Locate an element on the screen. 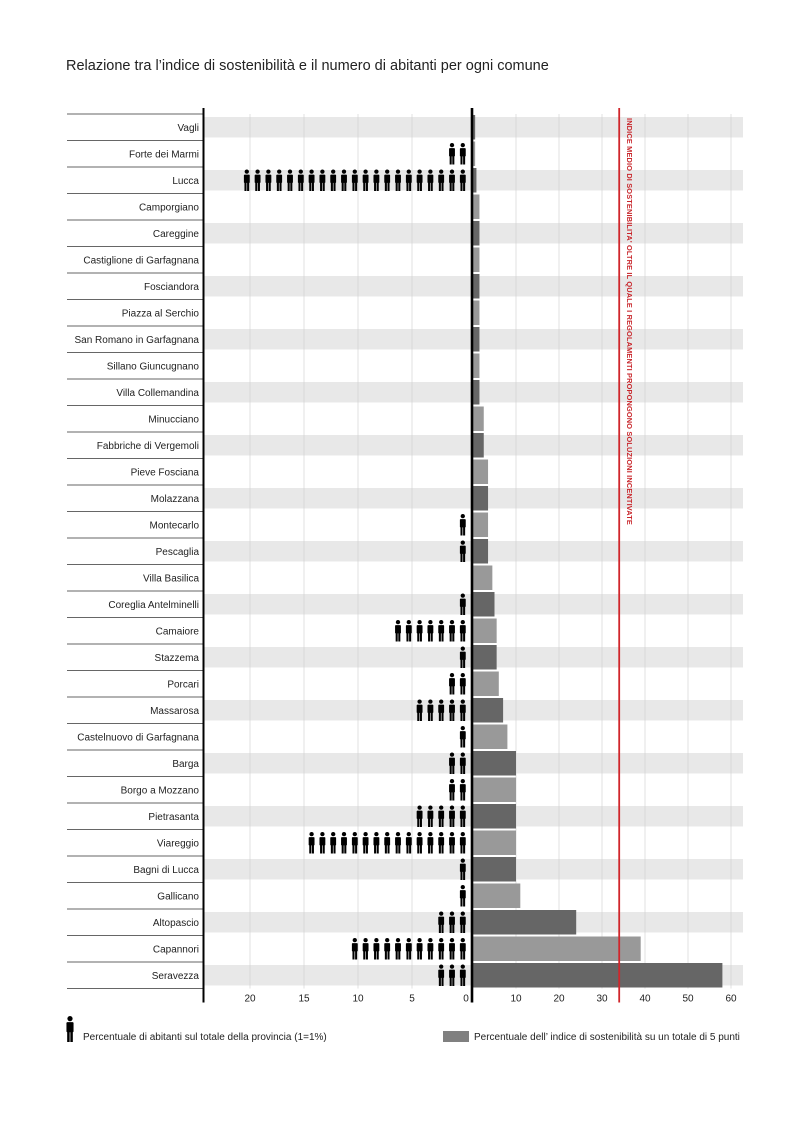  row-label: Viareggio is located at coordinates (178, 843).